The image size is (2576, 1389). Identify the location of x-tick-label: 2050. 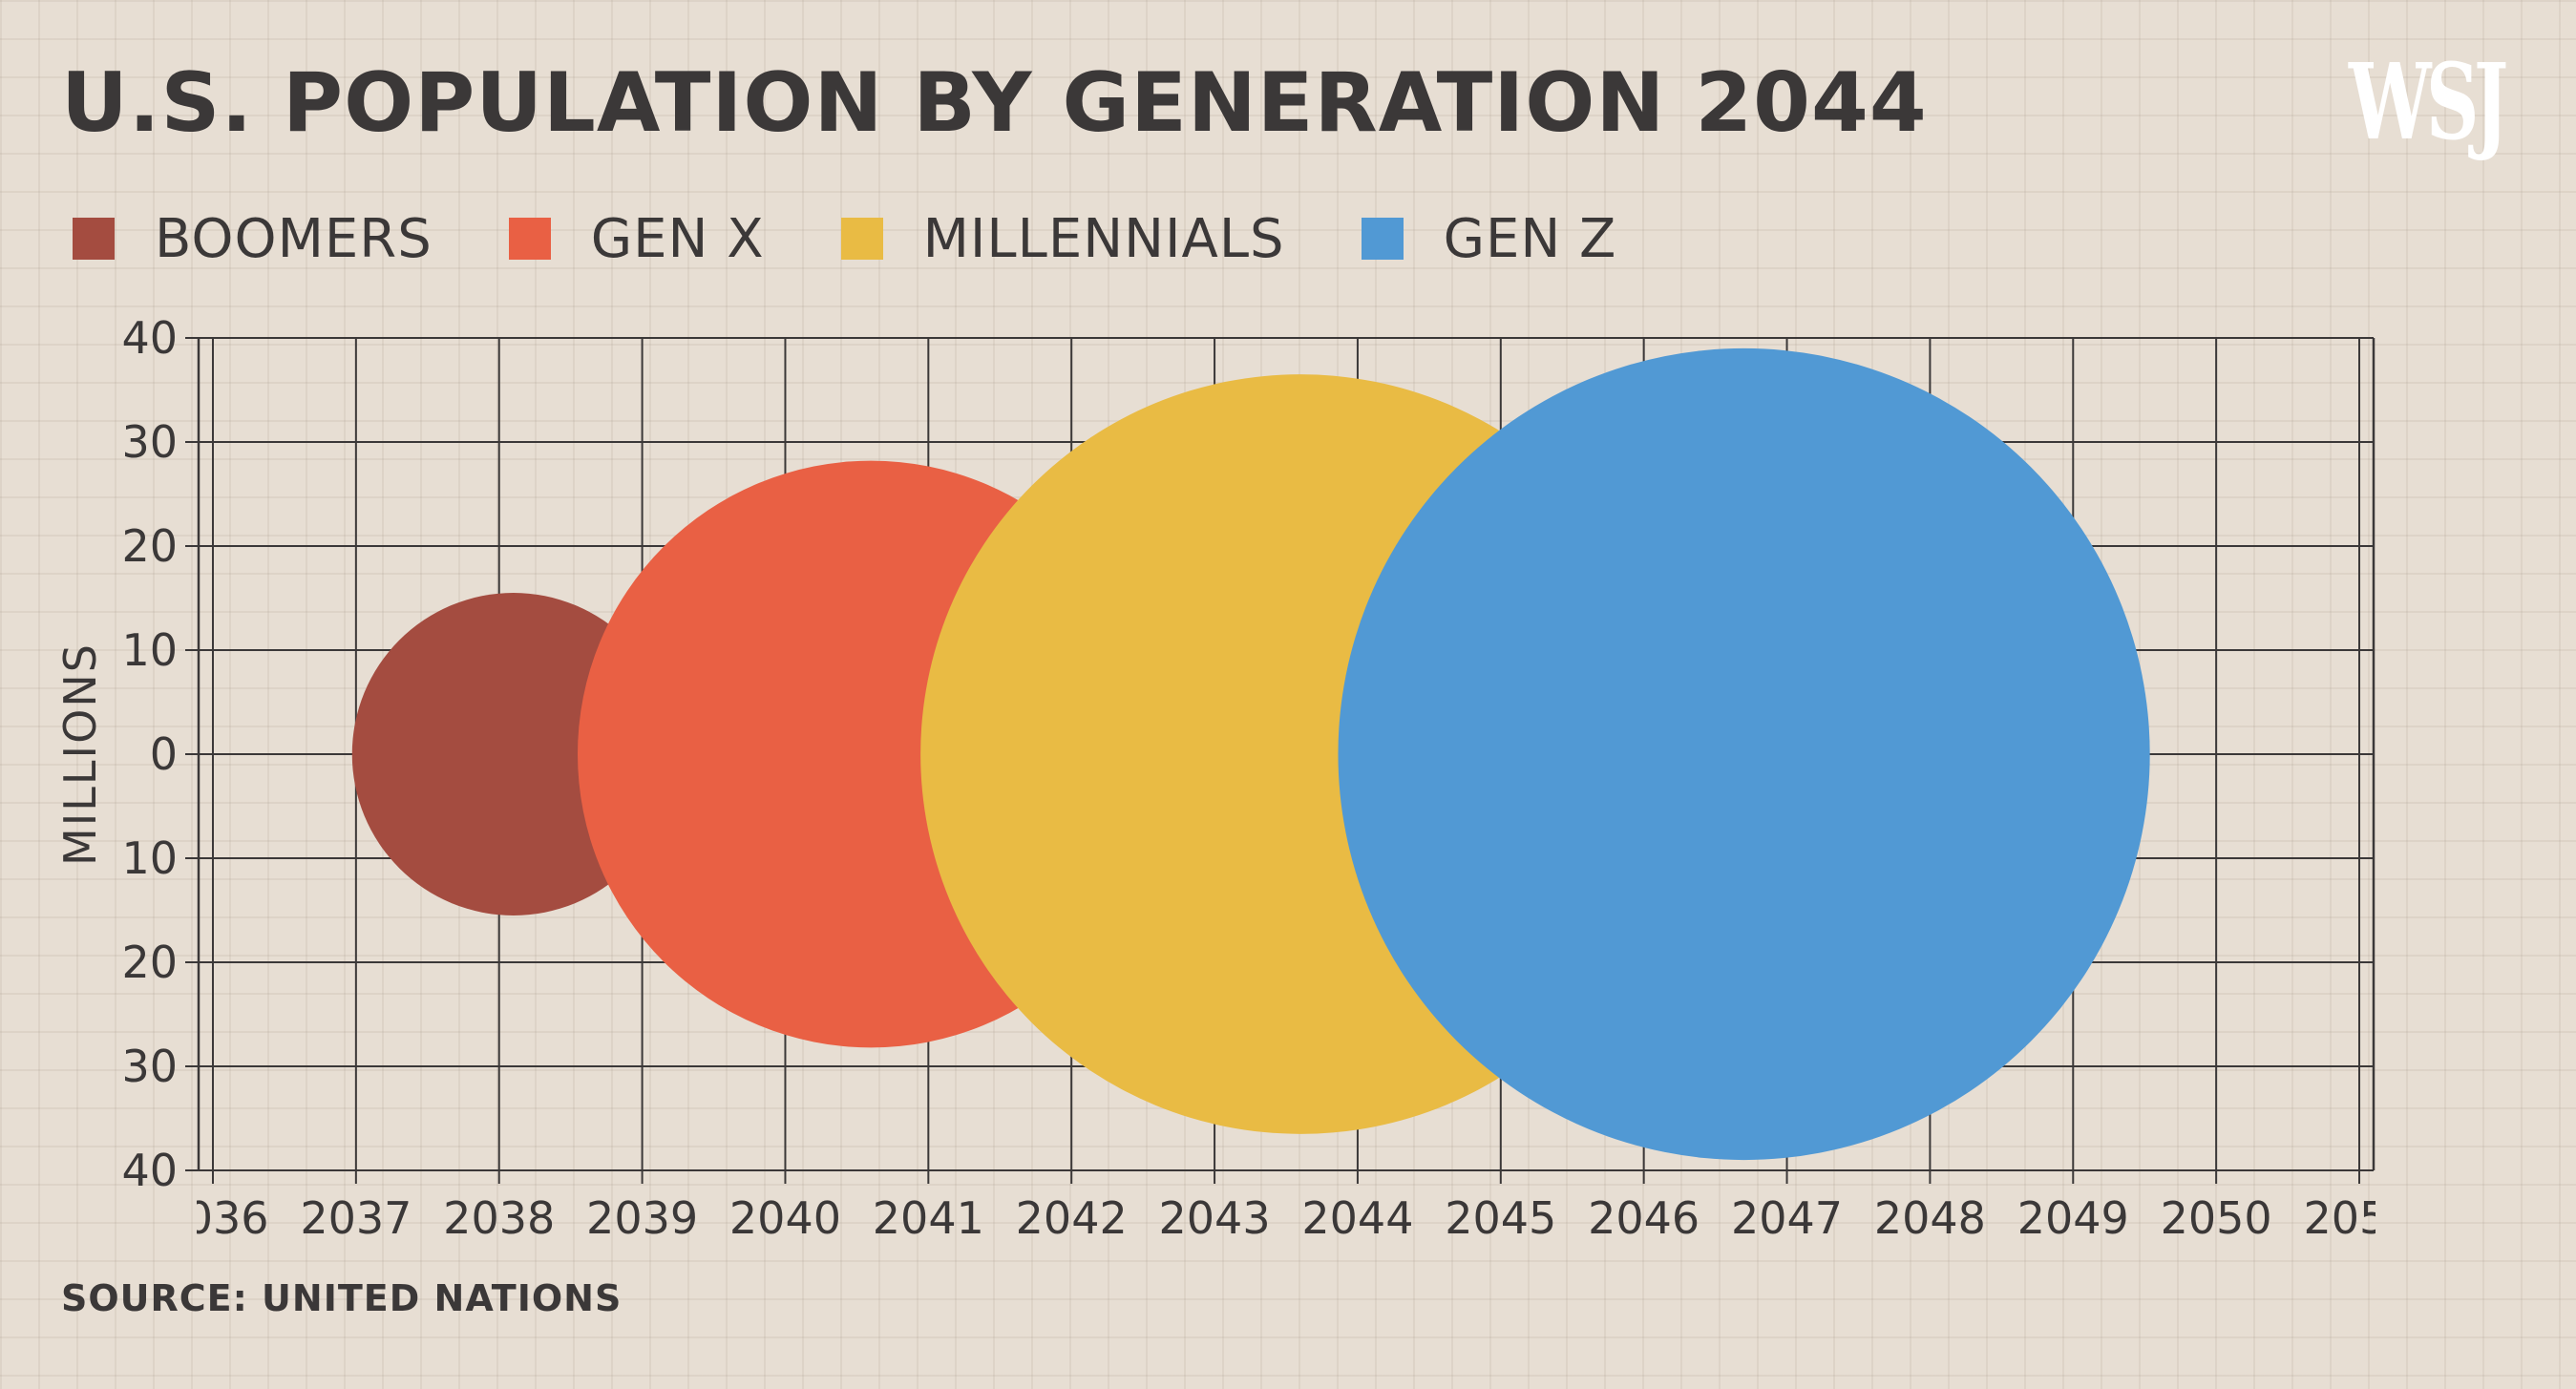
(2216, 1218).